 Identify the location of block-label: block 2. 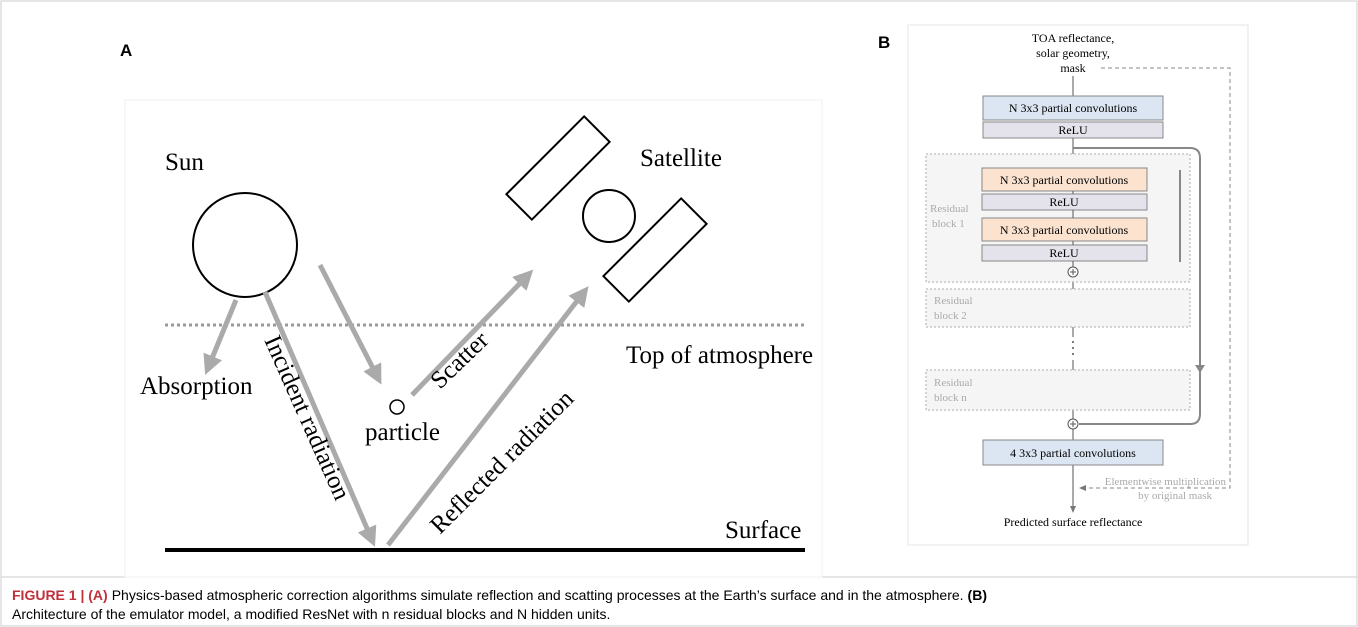
(950, 316).